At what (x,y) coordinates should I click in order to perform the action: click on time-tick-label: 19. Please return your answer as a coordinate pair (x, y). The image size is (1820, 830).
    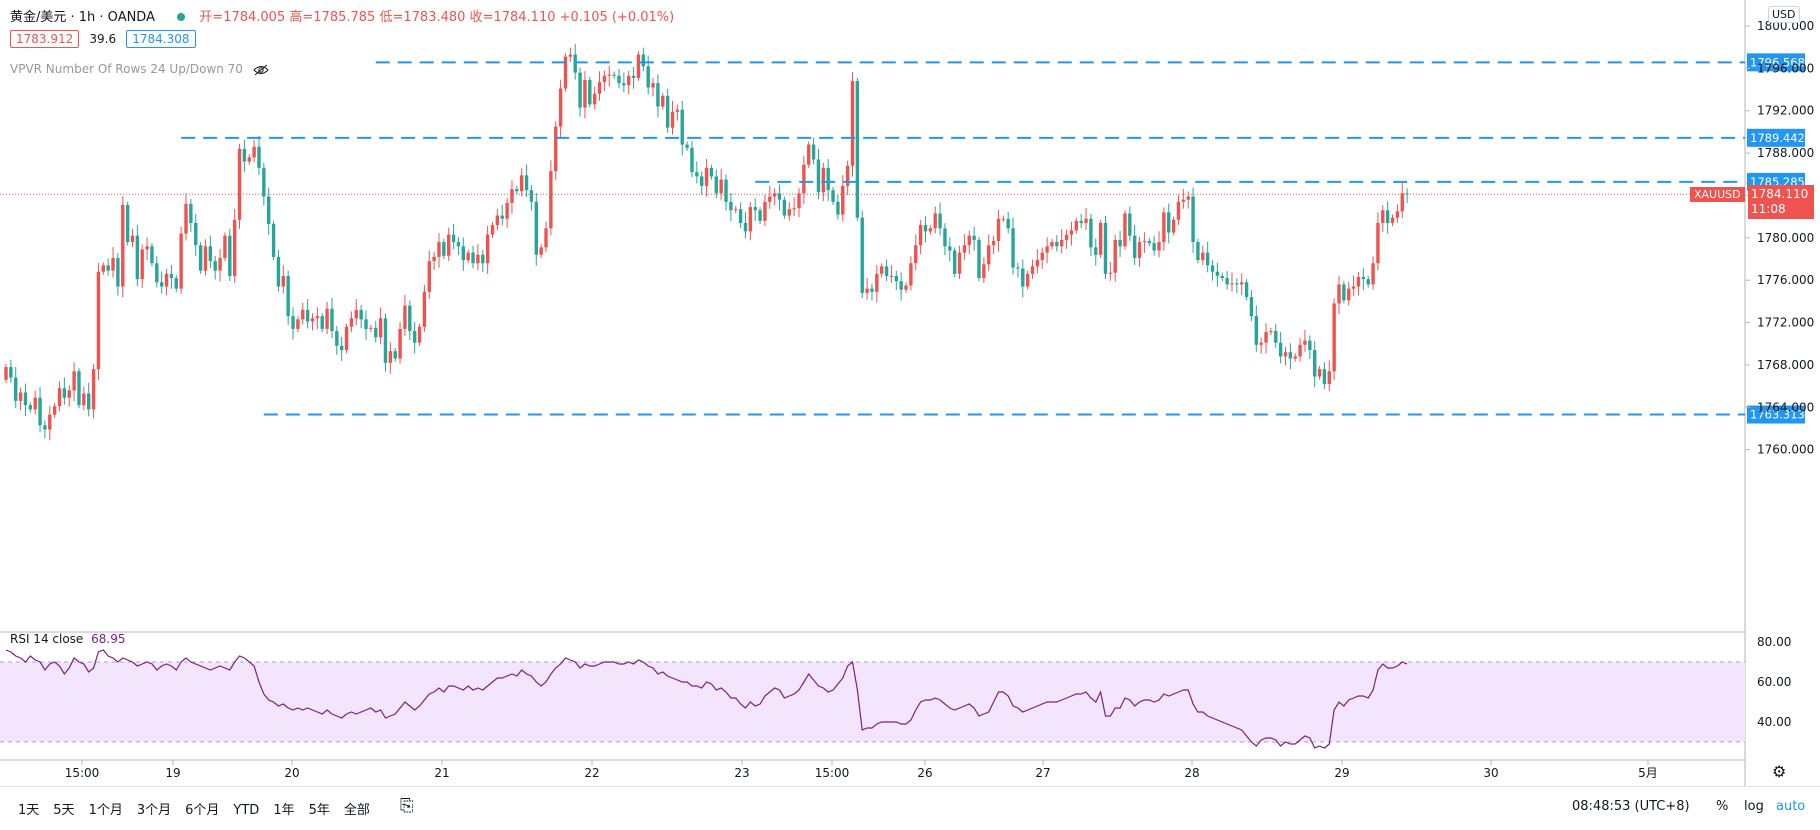
    Looking at the image, I should click on (172, 773).